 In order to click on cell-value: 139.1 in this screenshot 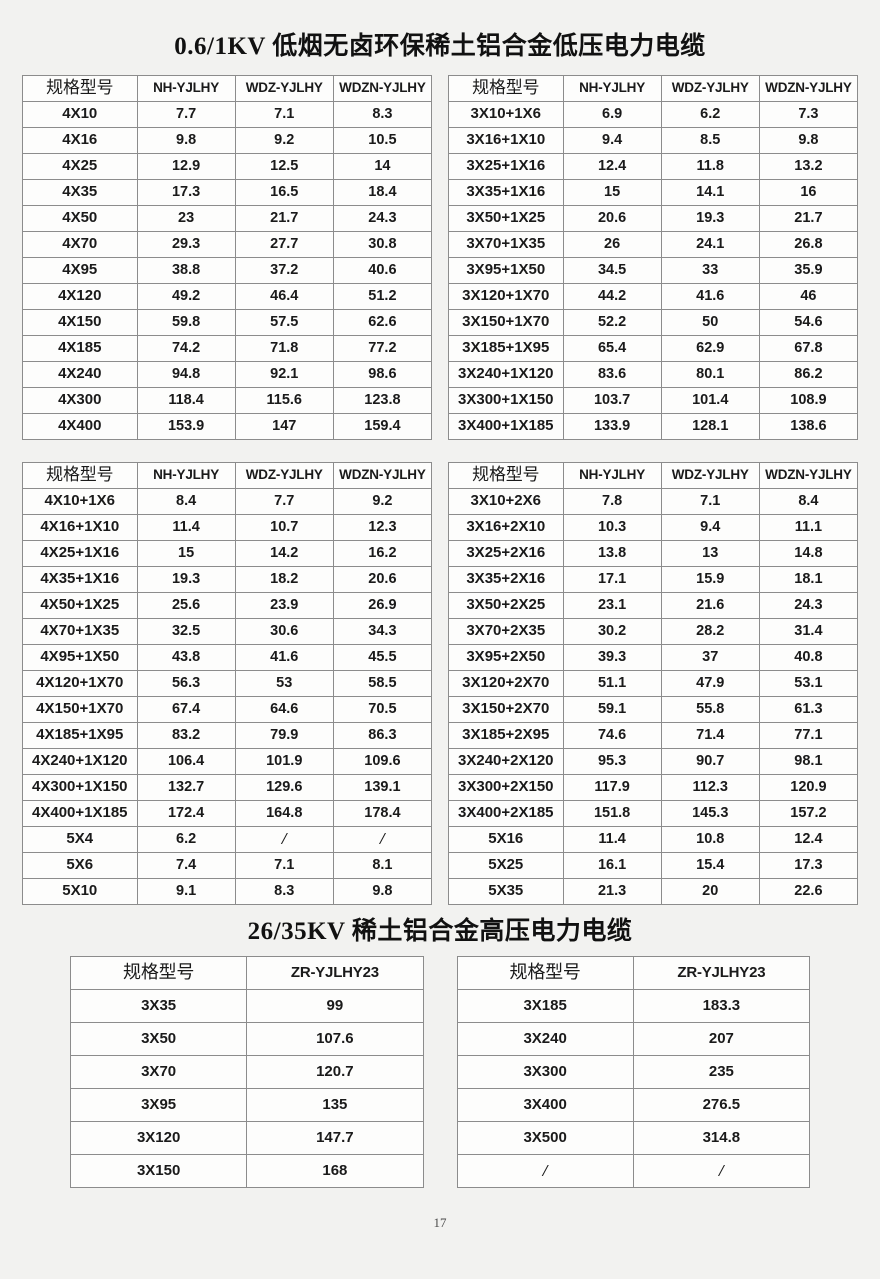, I will do `click(382, 787)`.